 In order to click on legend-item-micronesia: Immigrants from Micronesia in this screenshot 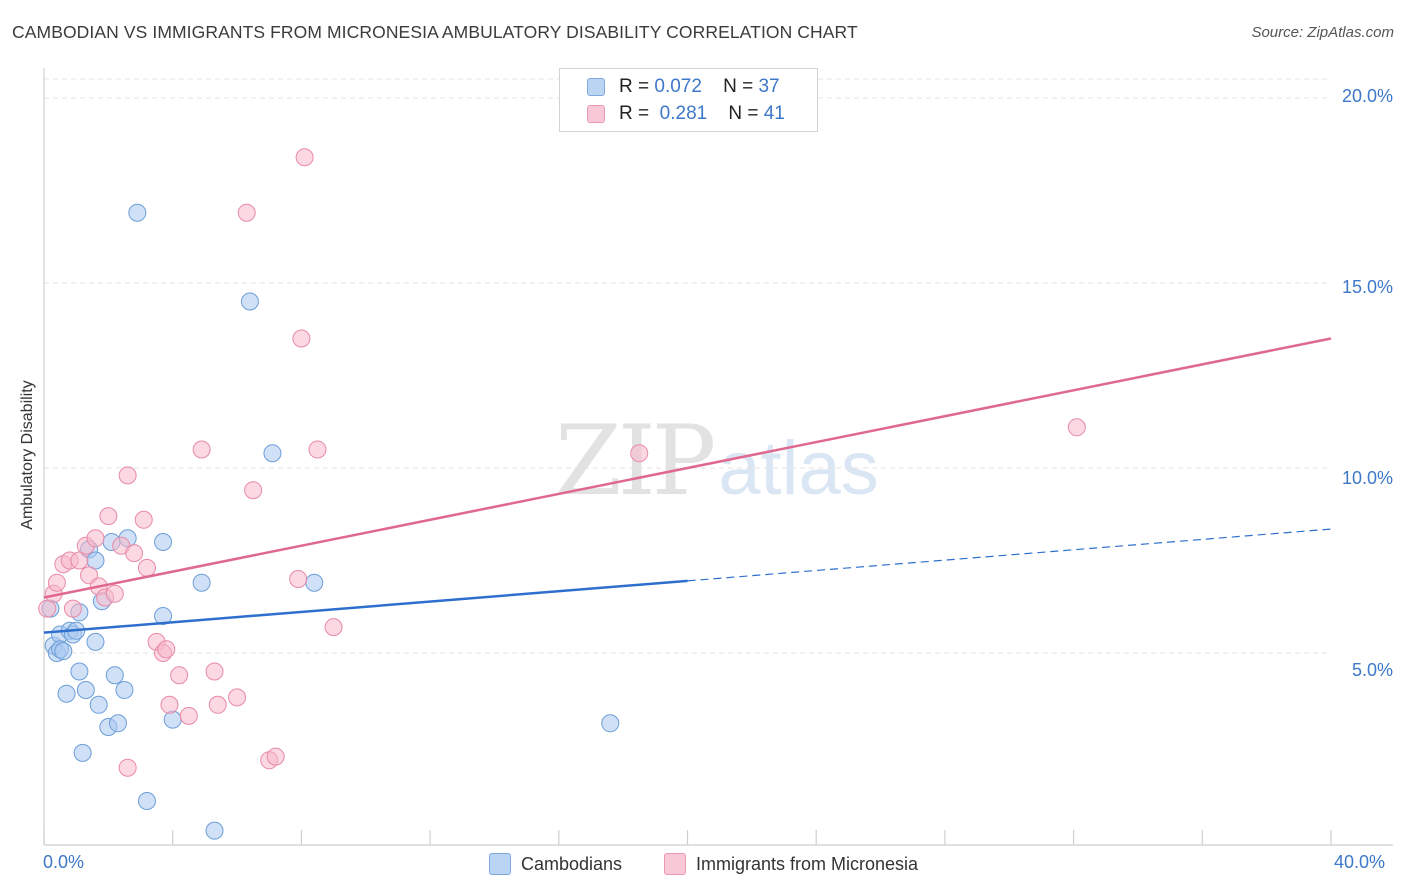, I will do `click(791, 864)`.